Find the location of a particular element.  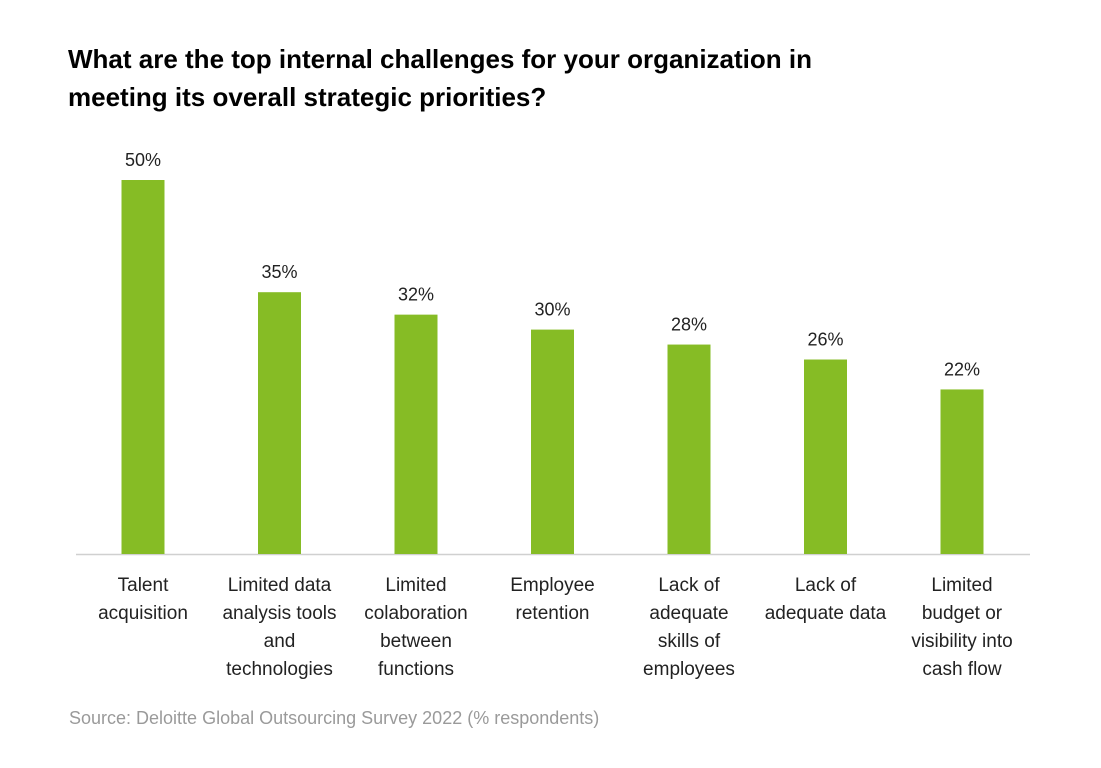

data-label: 22% is located at coordinates (962, 369).